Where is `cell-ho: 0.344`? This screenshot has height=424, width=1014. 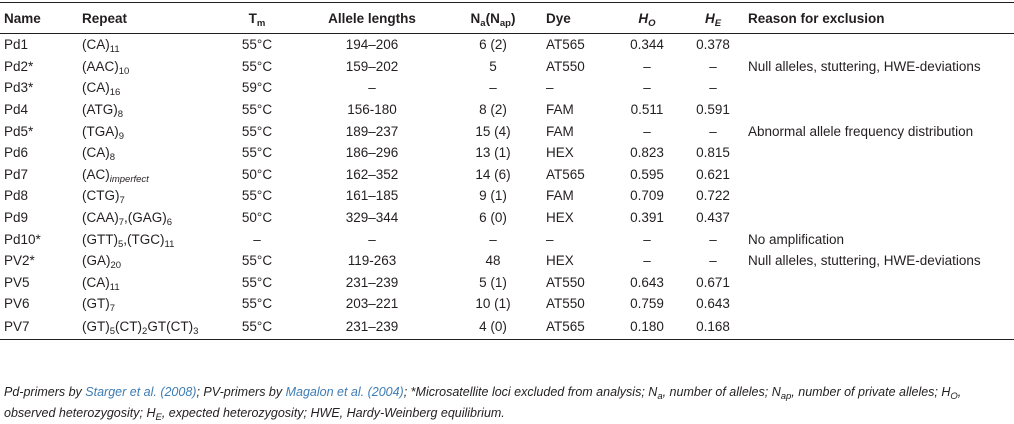 cell-ho: 0.344 is located at coordinates (647, 45).